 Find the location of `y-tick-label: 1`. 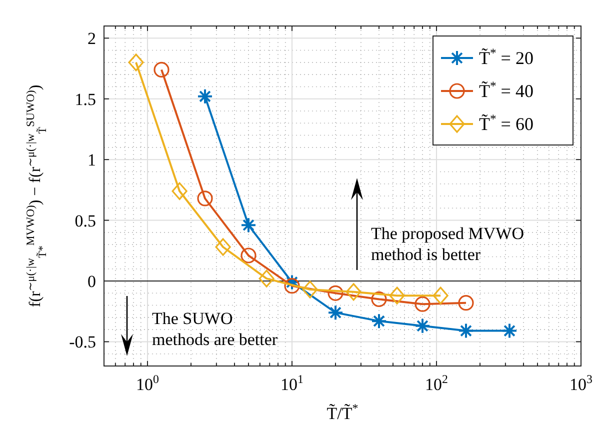

y-tick-label: 1 is located at coordinates (92, 160).